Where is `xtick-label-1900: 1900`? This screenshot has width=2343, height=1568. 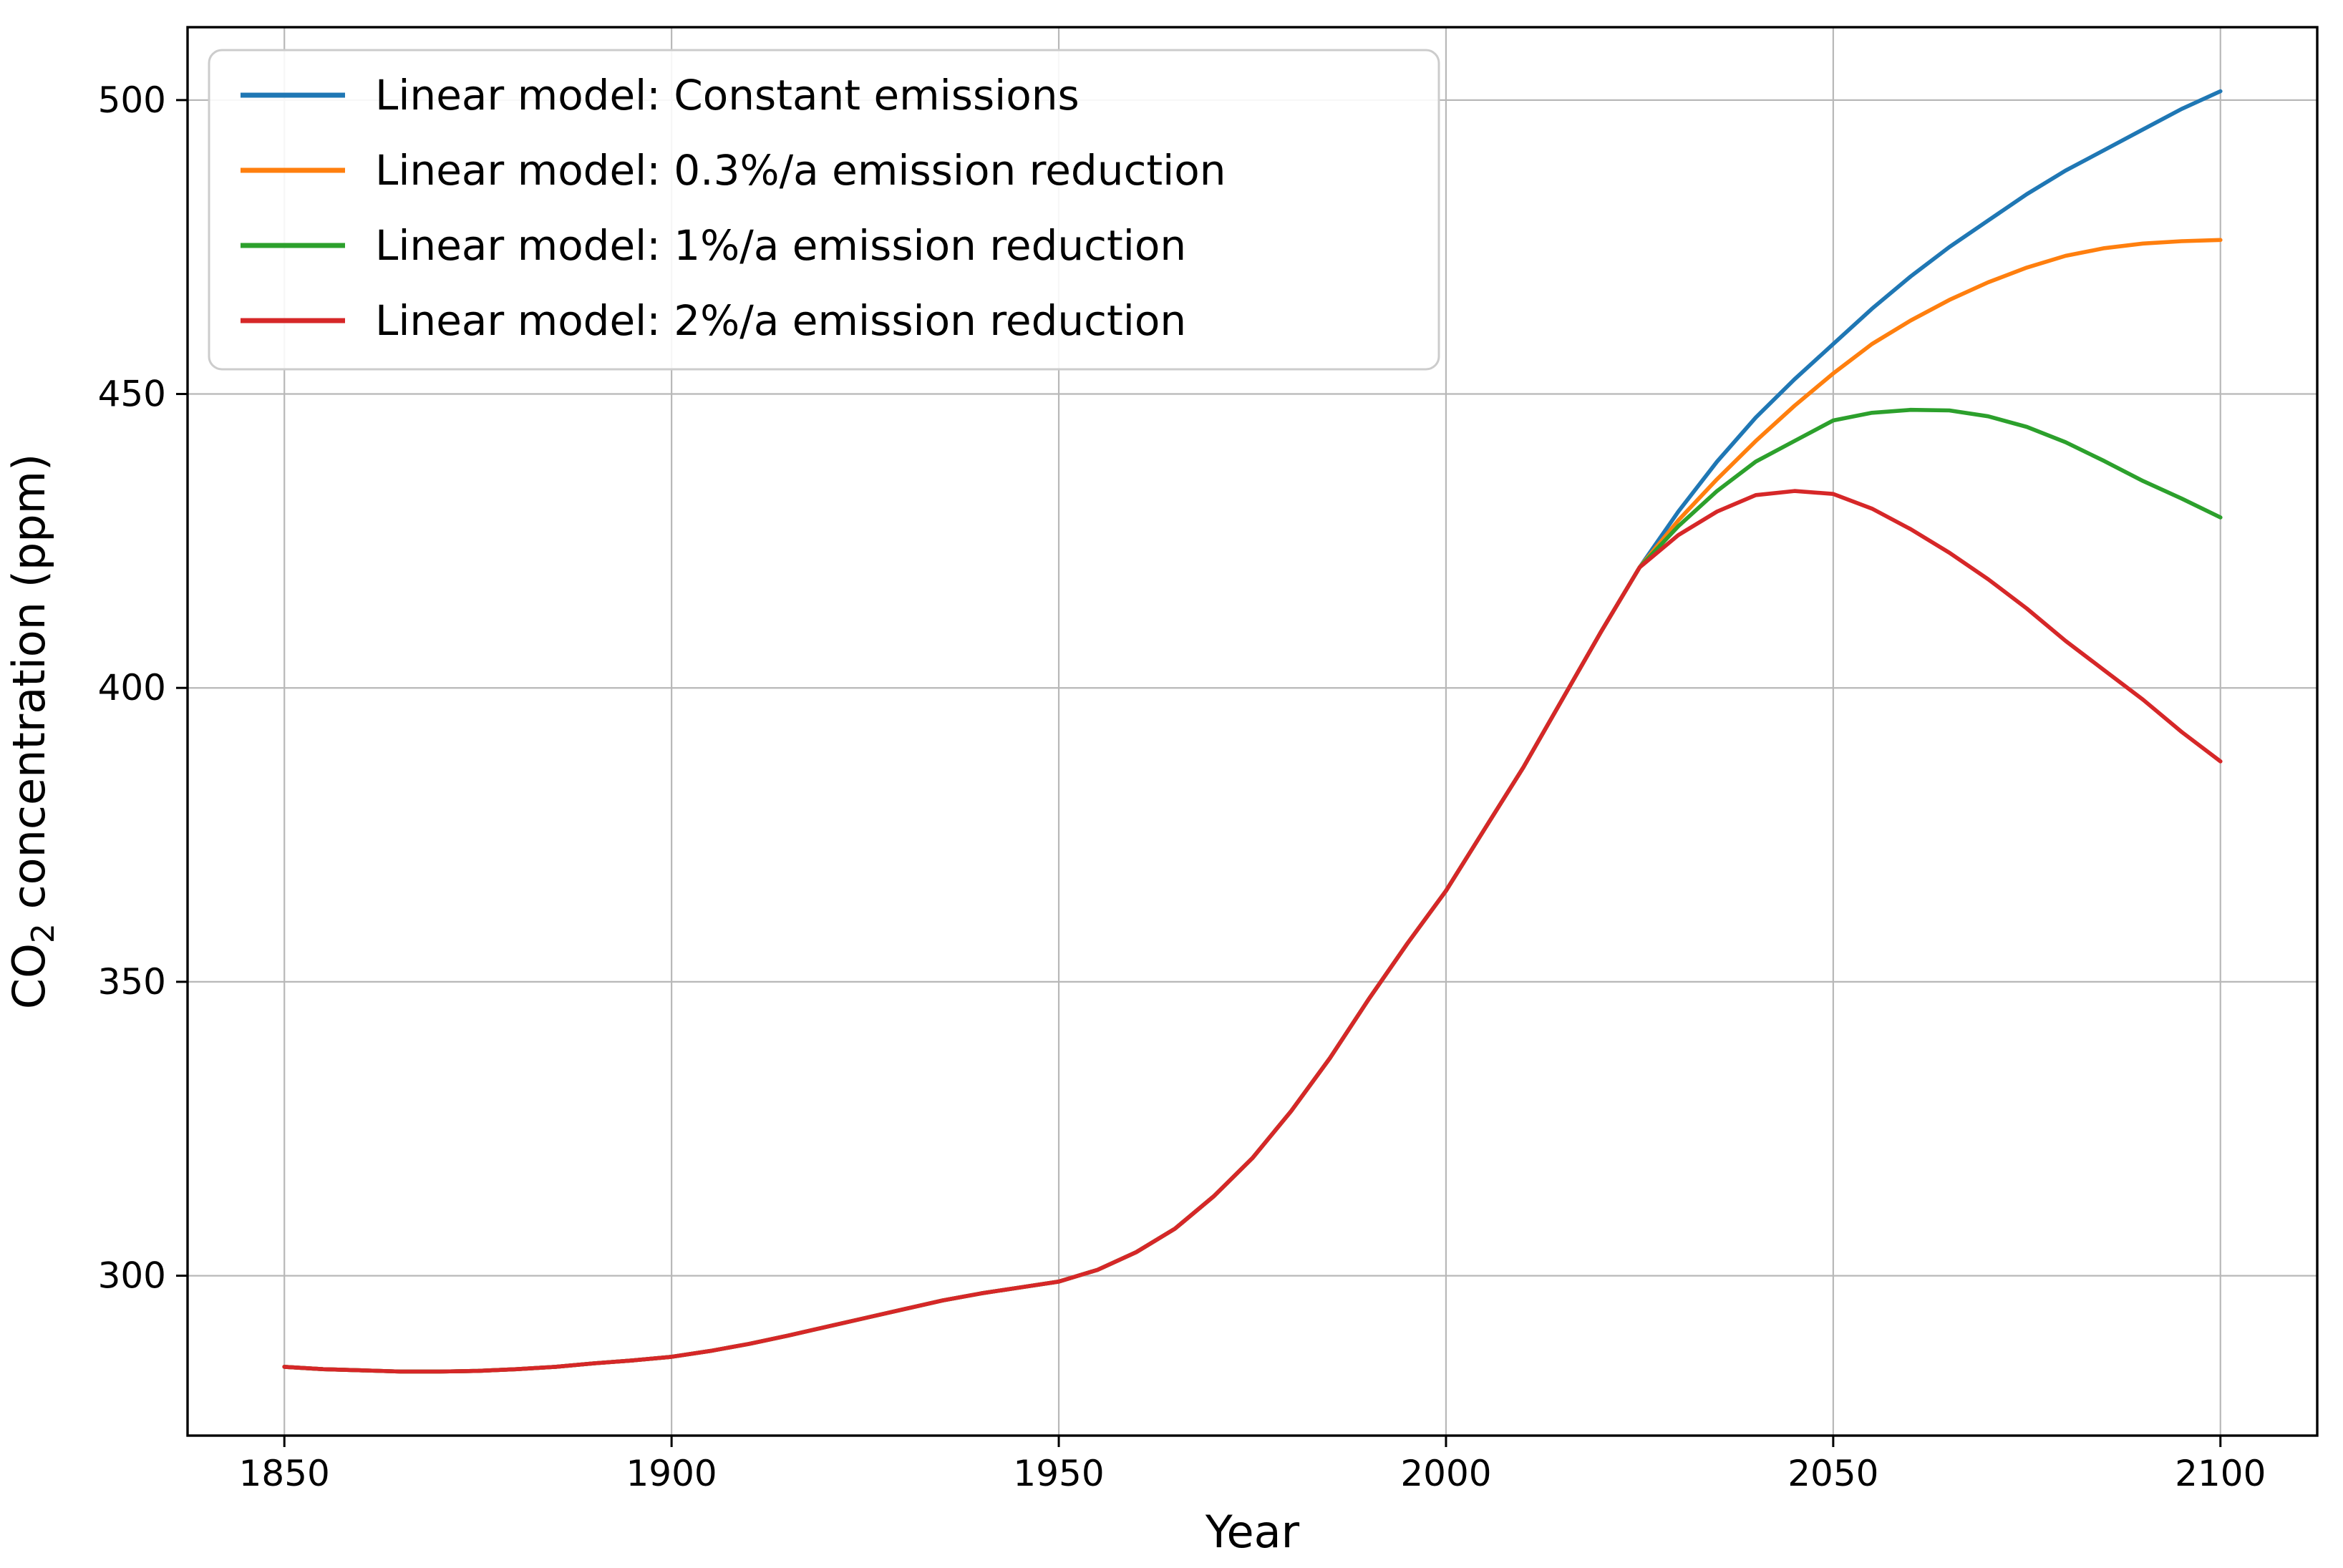 xtick-label-1900: 1900 is located at coordinates (671, 1473).